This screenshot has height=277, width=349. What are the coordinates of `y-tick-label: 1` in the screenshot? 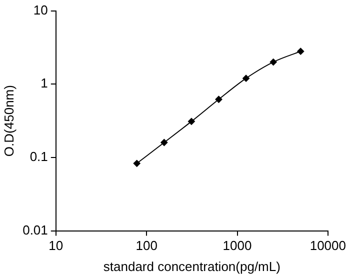 It's located at (44, 83).